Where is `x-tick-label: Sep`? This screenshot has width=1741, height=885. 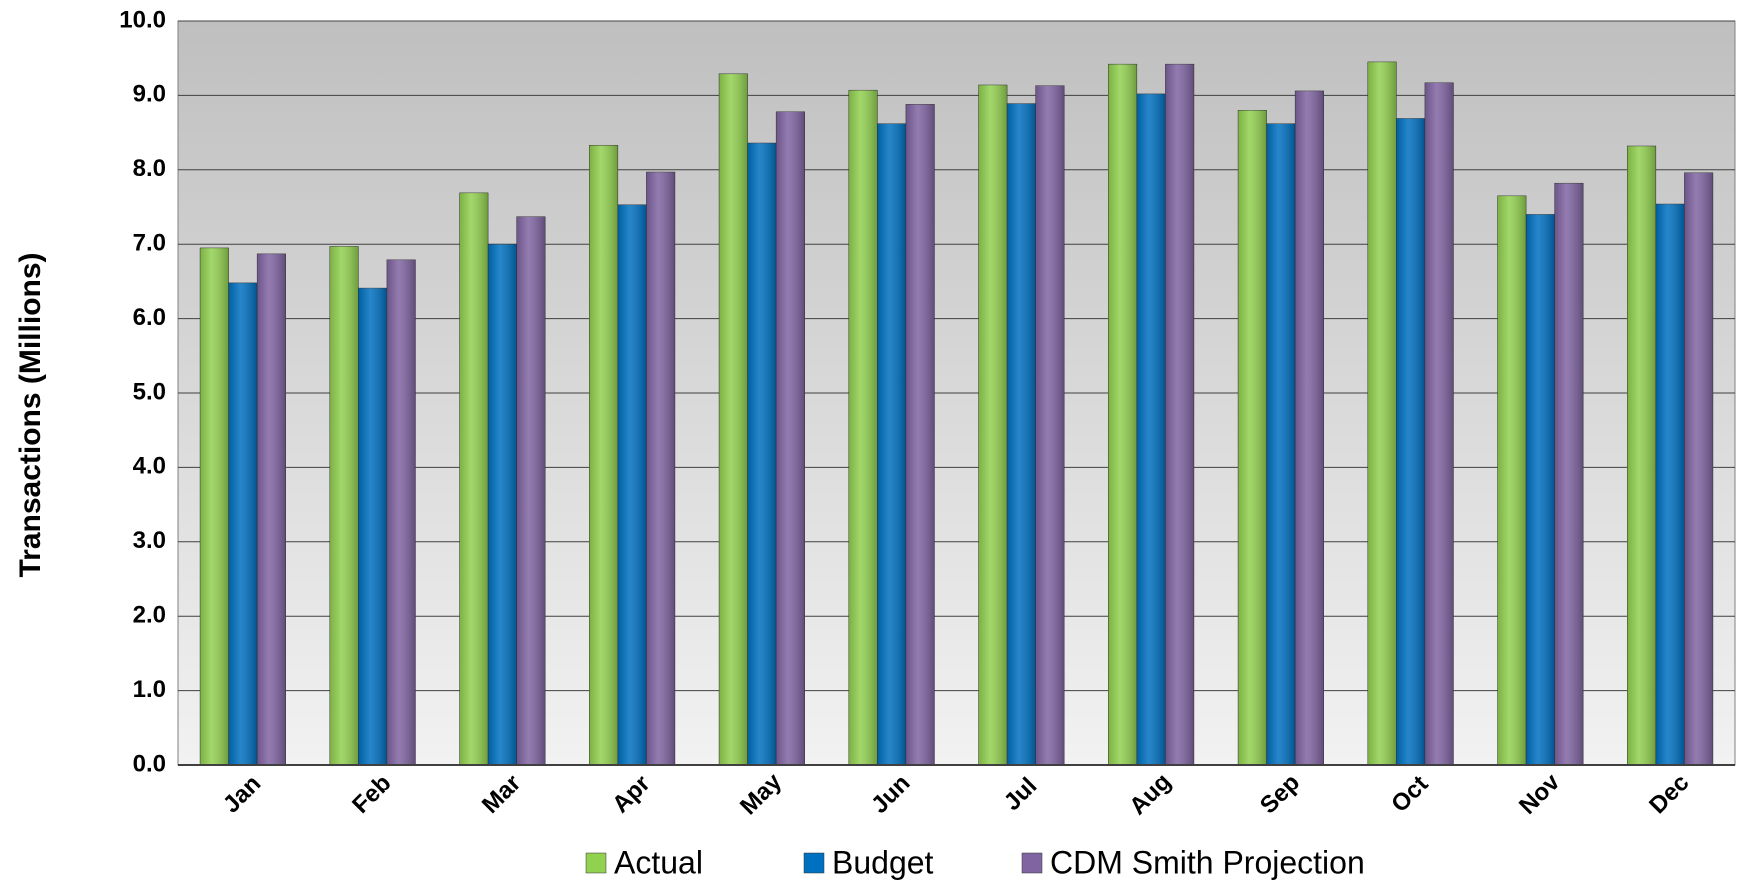 x-tick-label: Sep is located at coordinates (1280, 794).